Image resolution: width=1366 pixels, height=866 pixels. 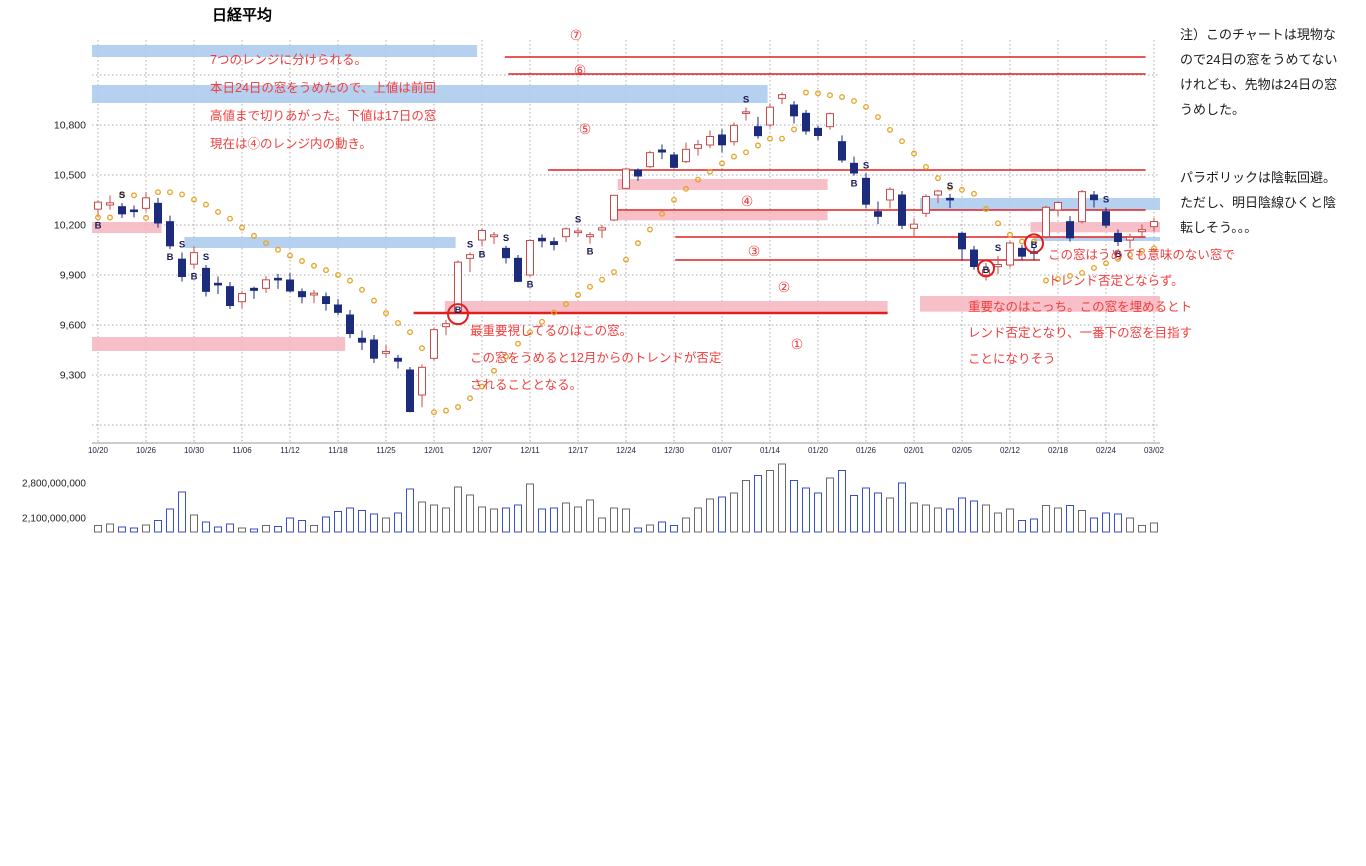 I want to click on x-axis-label: 01/26, so click(x=866, y=450).